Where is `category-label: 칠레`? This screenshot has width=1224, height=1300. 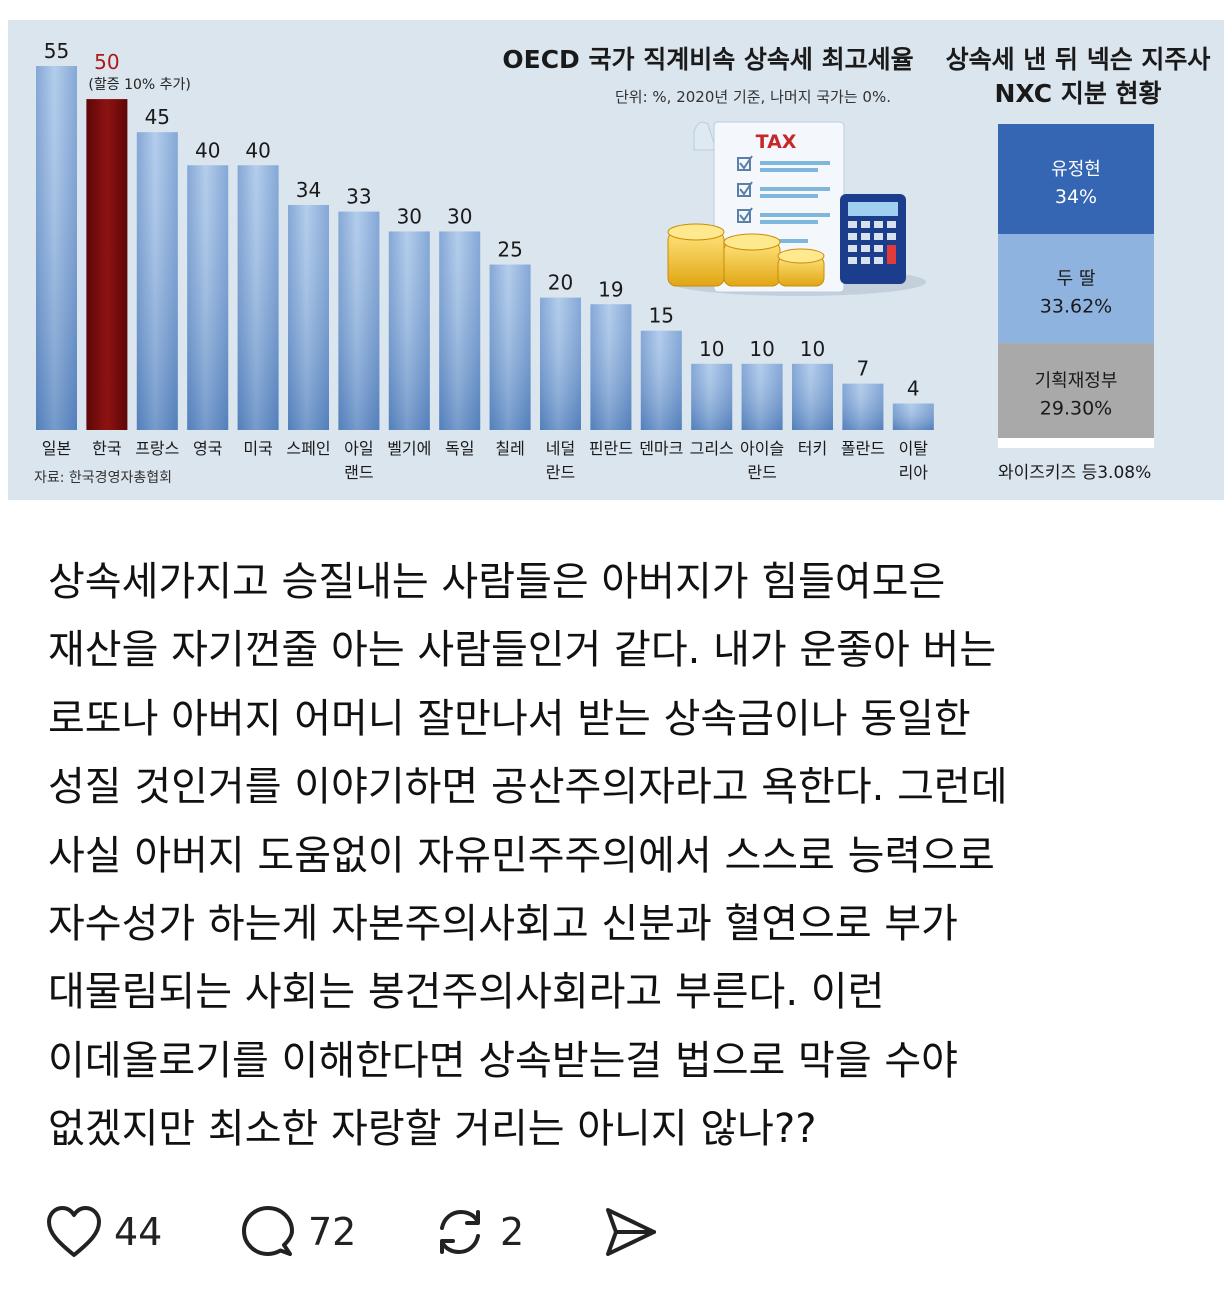 category-label: 칠레 is located at coordinates (509, 448).